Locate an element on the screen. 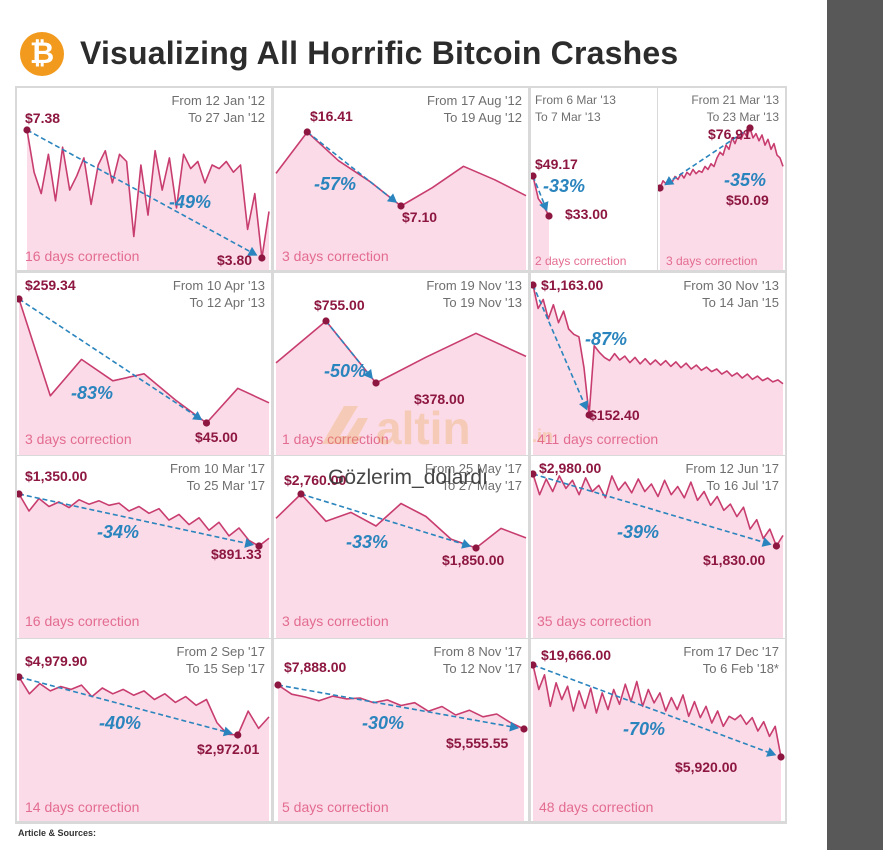 The image size is (883, 850). crash-chart-3-line is located at coordinates (541, 196).